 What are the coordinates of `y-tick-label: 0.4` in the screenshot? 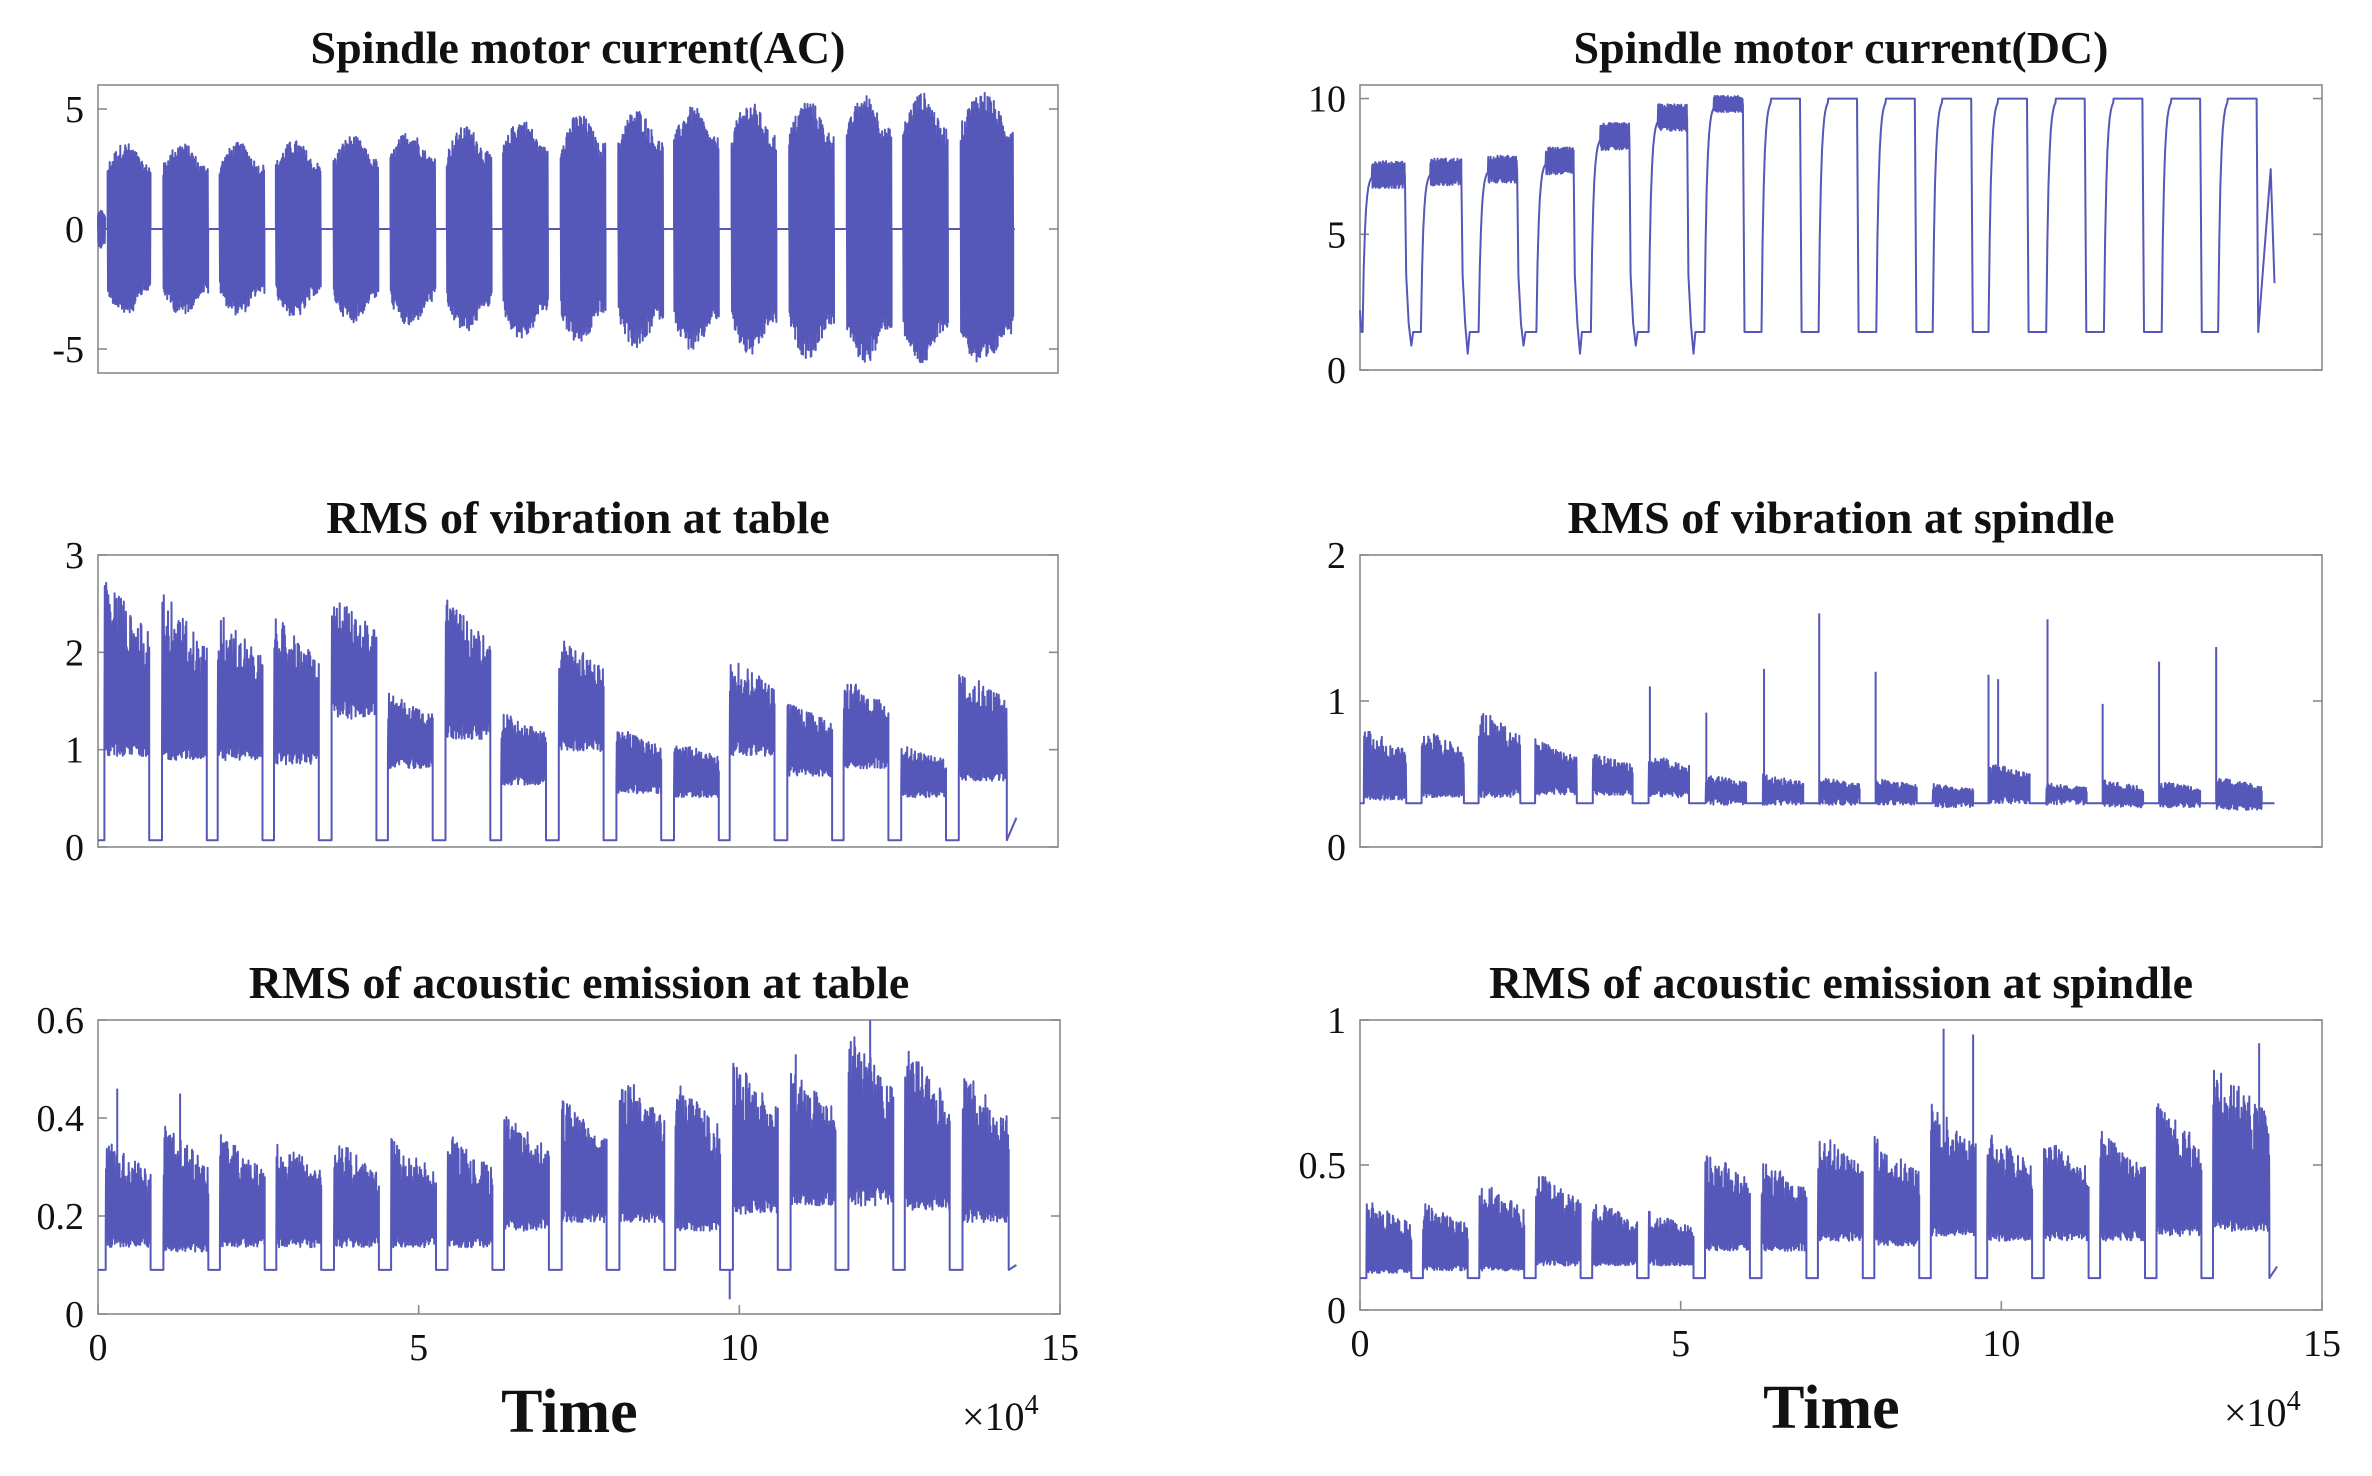 It's located at (61, 1119).